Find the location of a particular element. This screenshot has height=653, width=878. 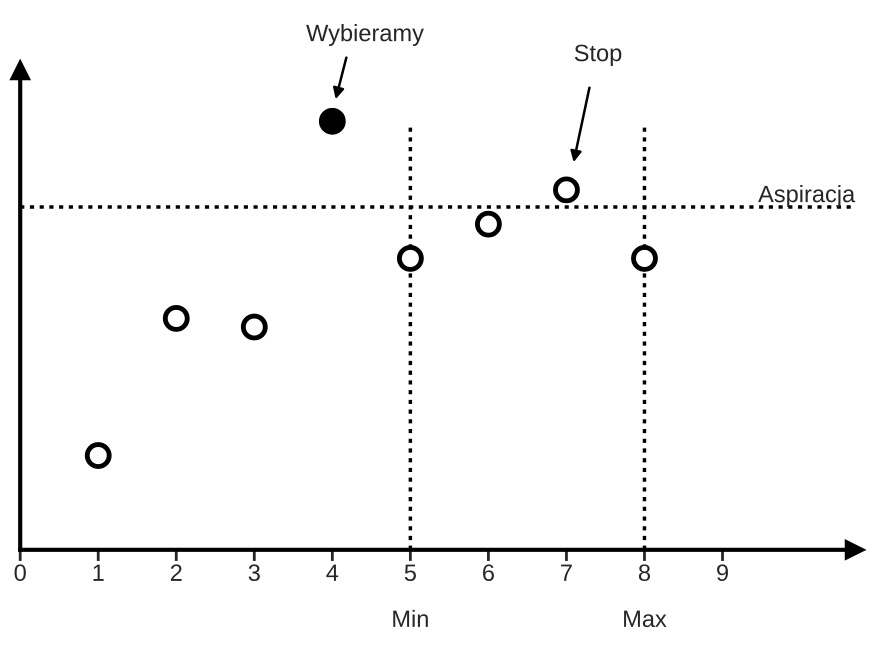

text: Wybieramy is located at coordinates (365, 35).